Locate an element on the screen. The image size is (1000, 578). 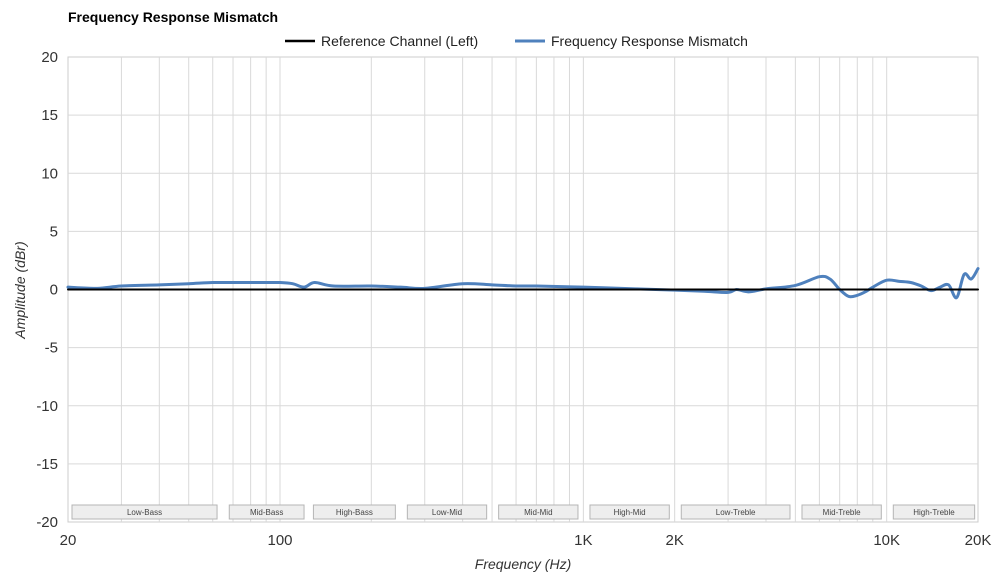
y-tick-label: -20 is located at coordinates (47, 522).